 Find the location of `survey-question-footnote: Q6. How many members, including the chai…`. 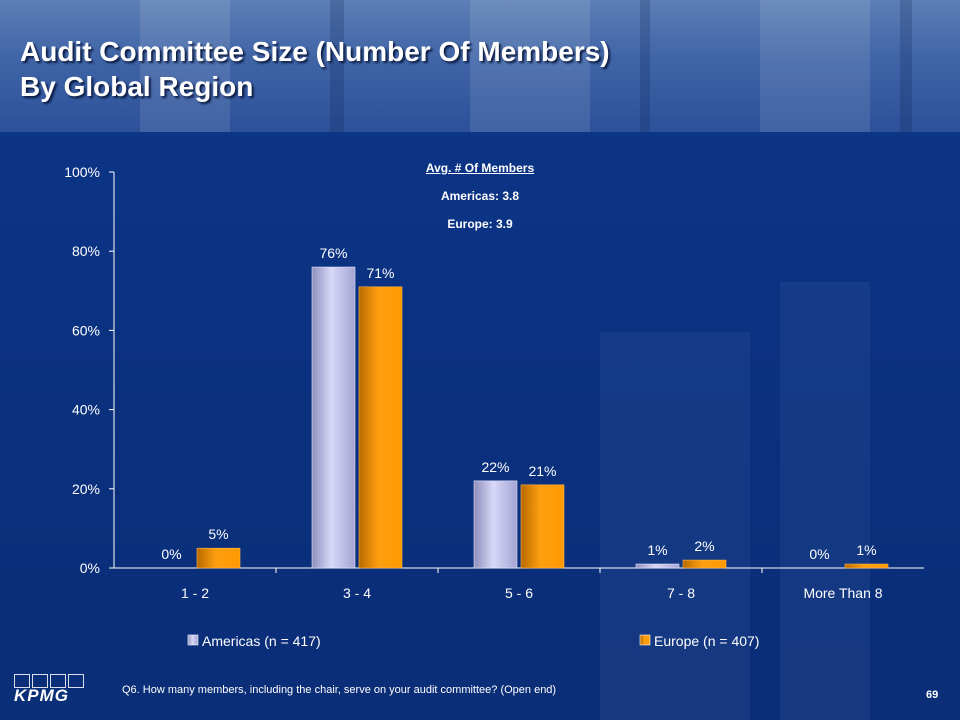

survey-question-footnote: Q6. How many members, including the chai… is located at coordinates (339, 690).